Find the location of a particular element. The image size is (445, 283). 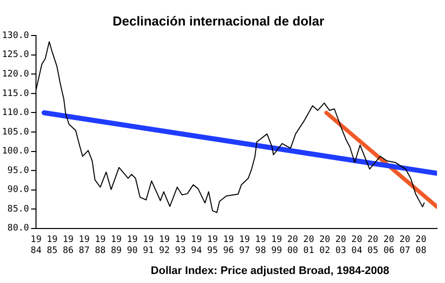

text: Dollar Index: Price adjusted Broad, 1984-2008 is located at coordinates (270, 271).